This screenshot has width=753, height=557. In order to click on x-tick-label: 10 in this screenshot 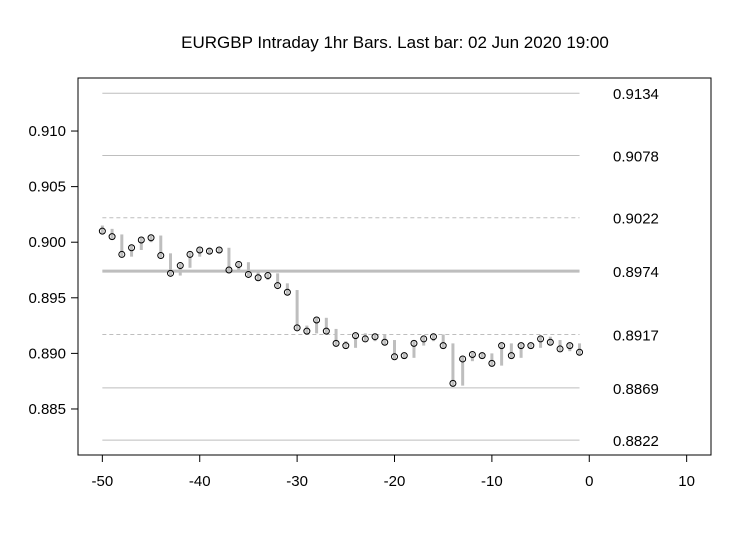, I will do `click(686, 481)`.